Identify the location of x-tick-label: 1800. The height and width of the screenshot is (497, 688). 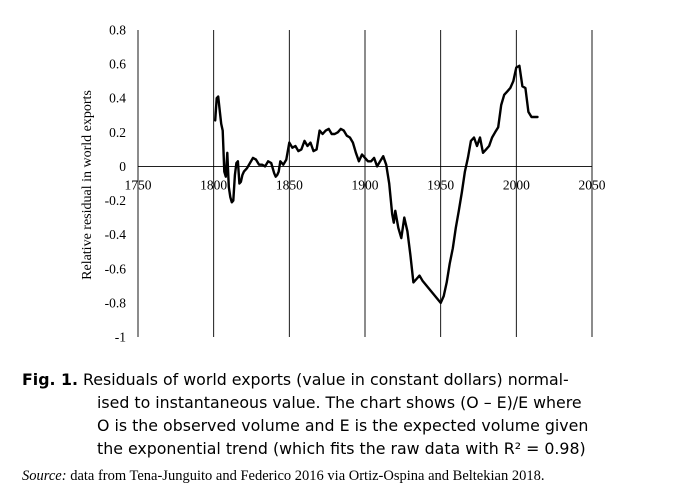
(213, 184).